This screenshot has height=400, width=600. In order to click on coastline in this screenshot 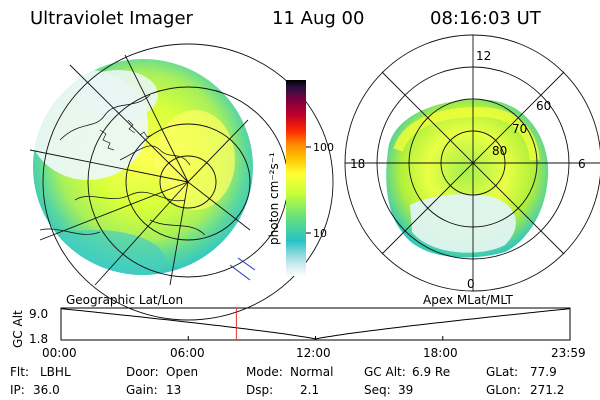, I will do `click(122, 165)`.